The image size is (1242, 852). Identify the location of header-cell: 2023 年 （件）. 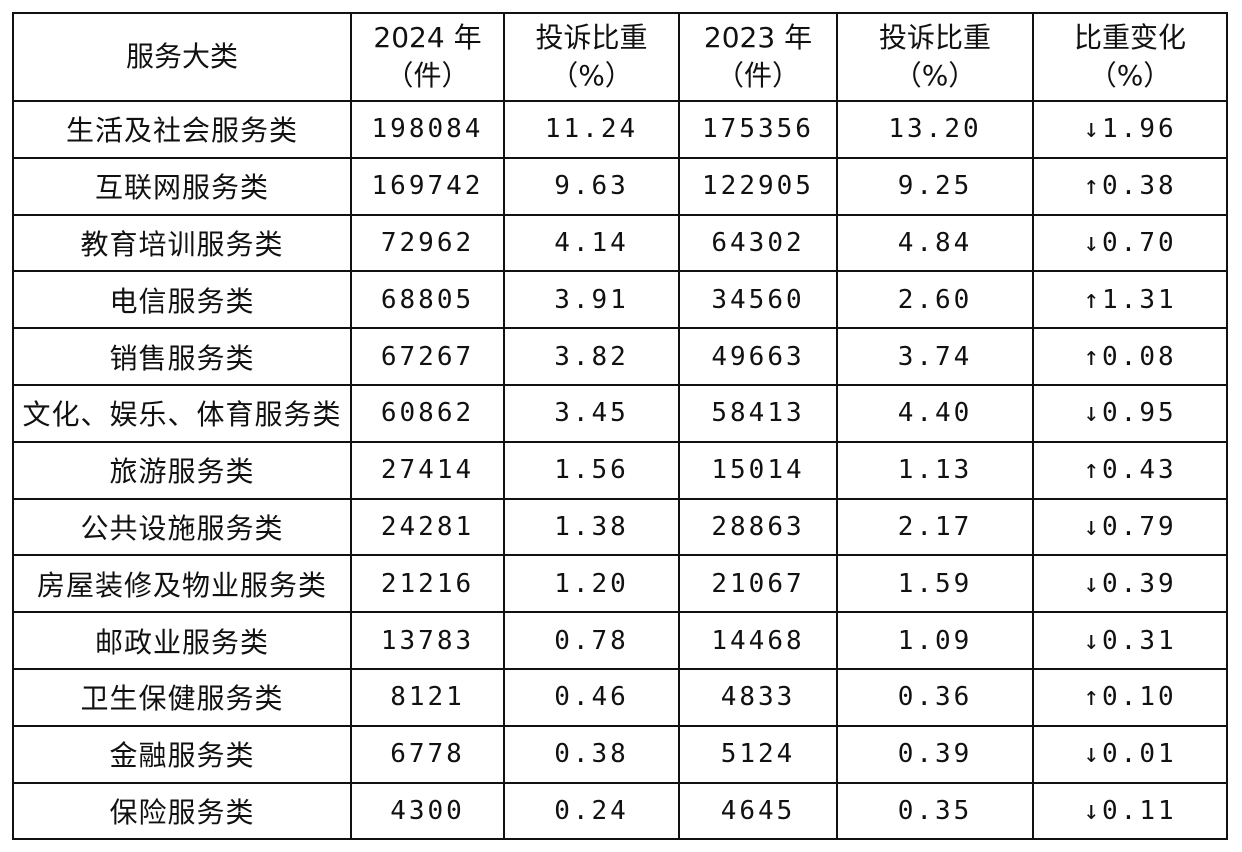
(758, 57).